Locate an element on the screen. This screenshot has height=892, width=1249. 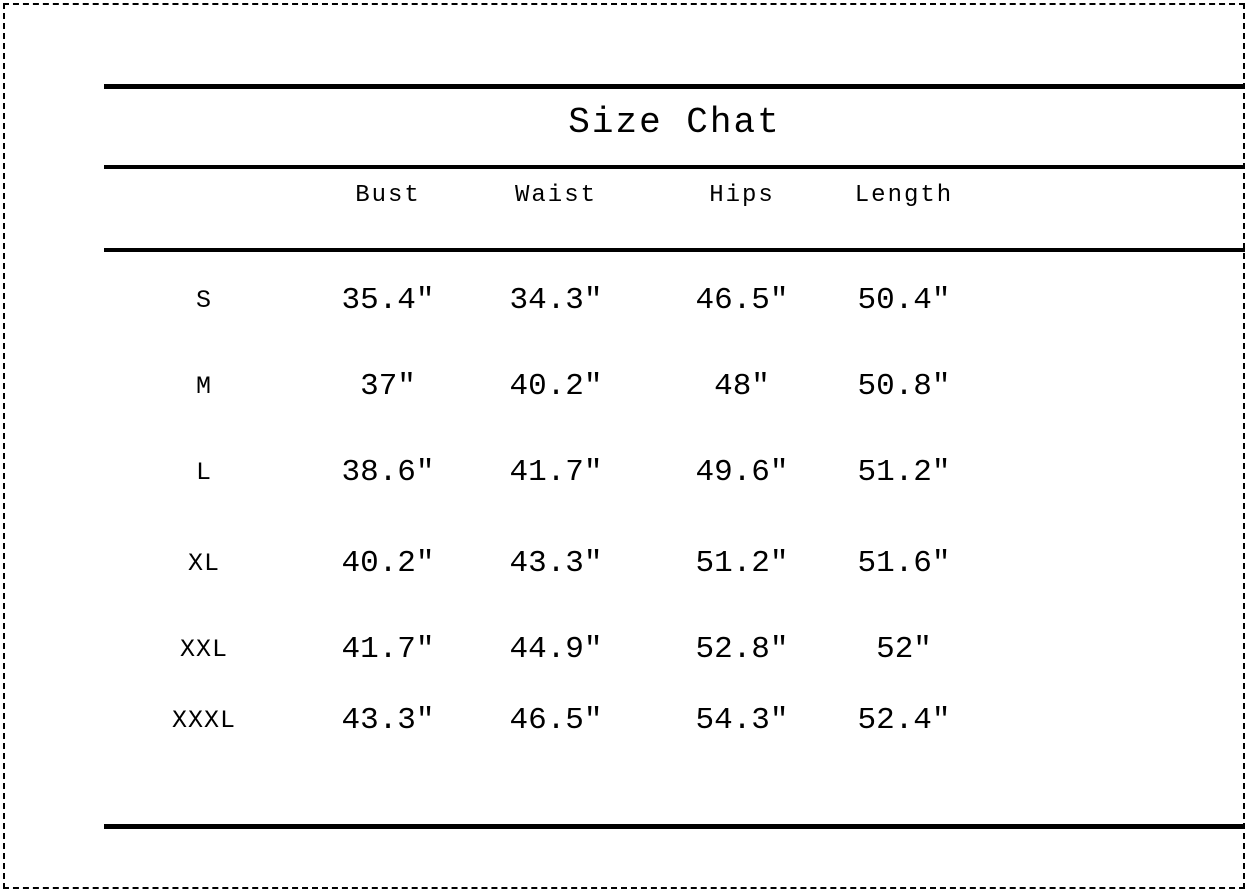
size-label: M is located at coordinates (203, 386).